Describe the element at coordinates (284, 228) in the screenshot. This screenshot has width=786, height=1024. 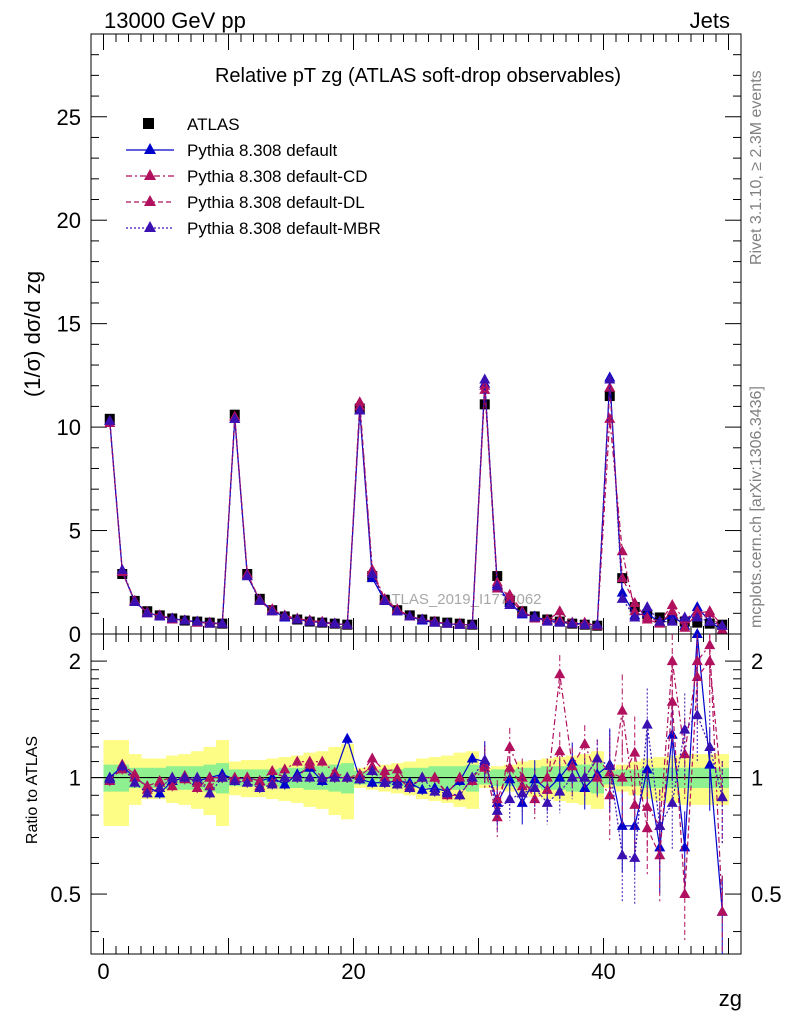
I see `legend-label-4: Pythia 8.308 default-MBR` at that location.